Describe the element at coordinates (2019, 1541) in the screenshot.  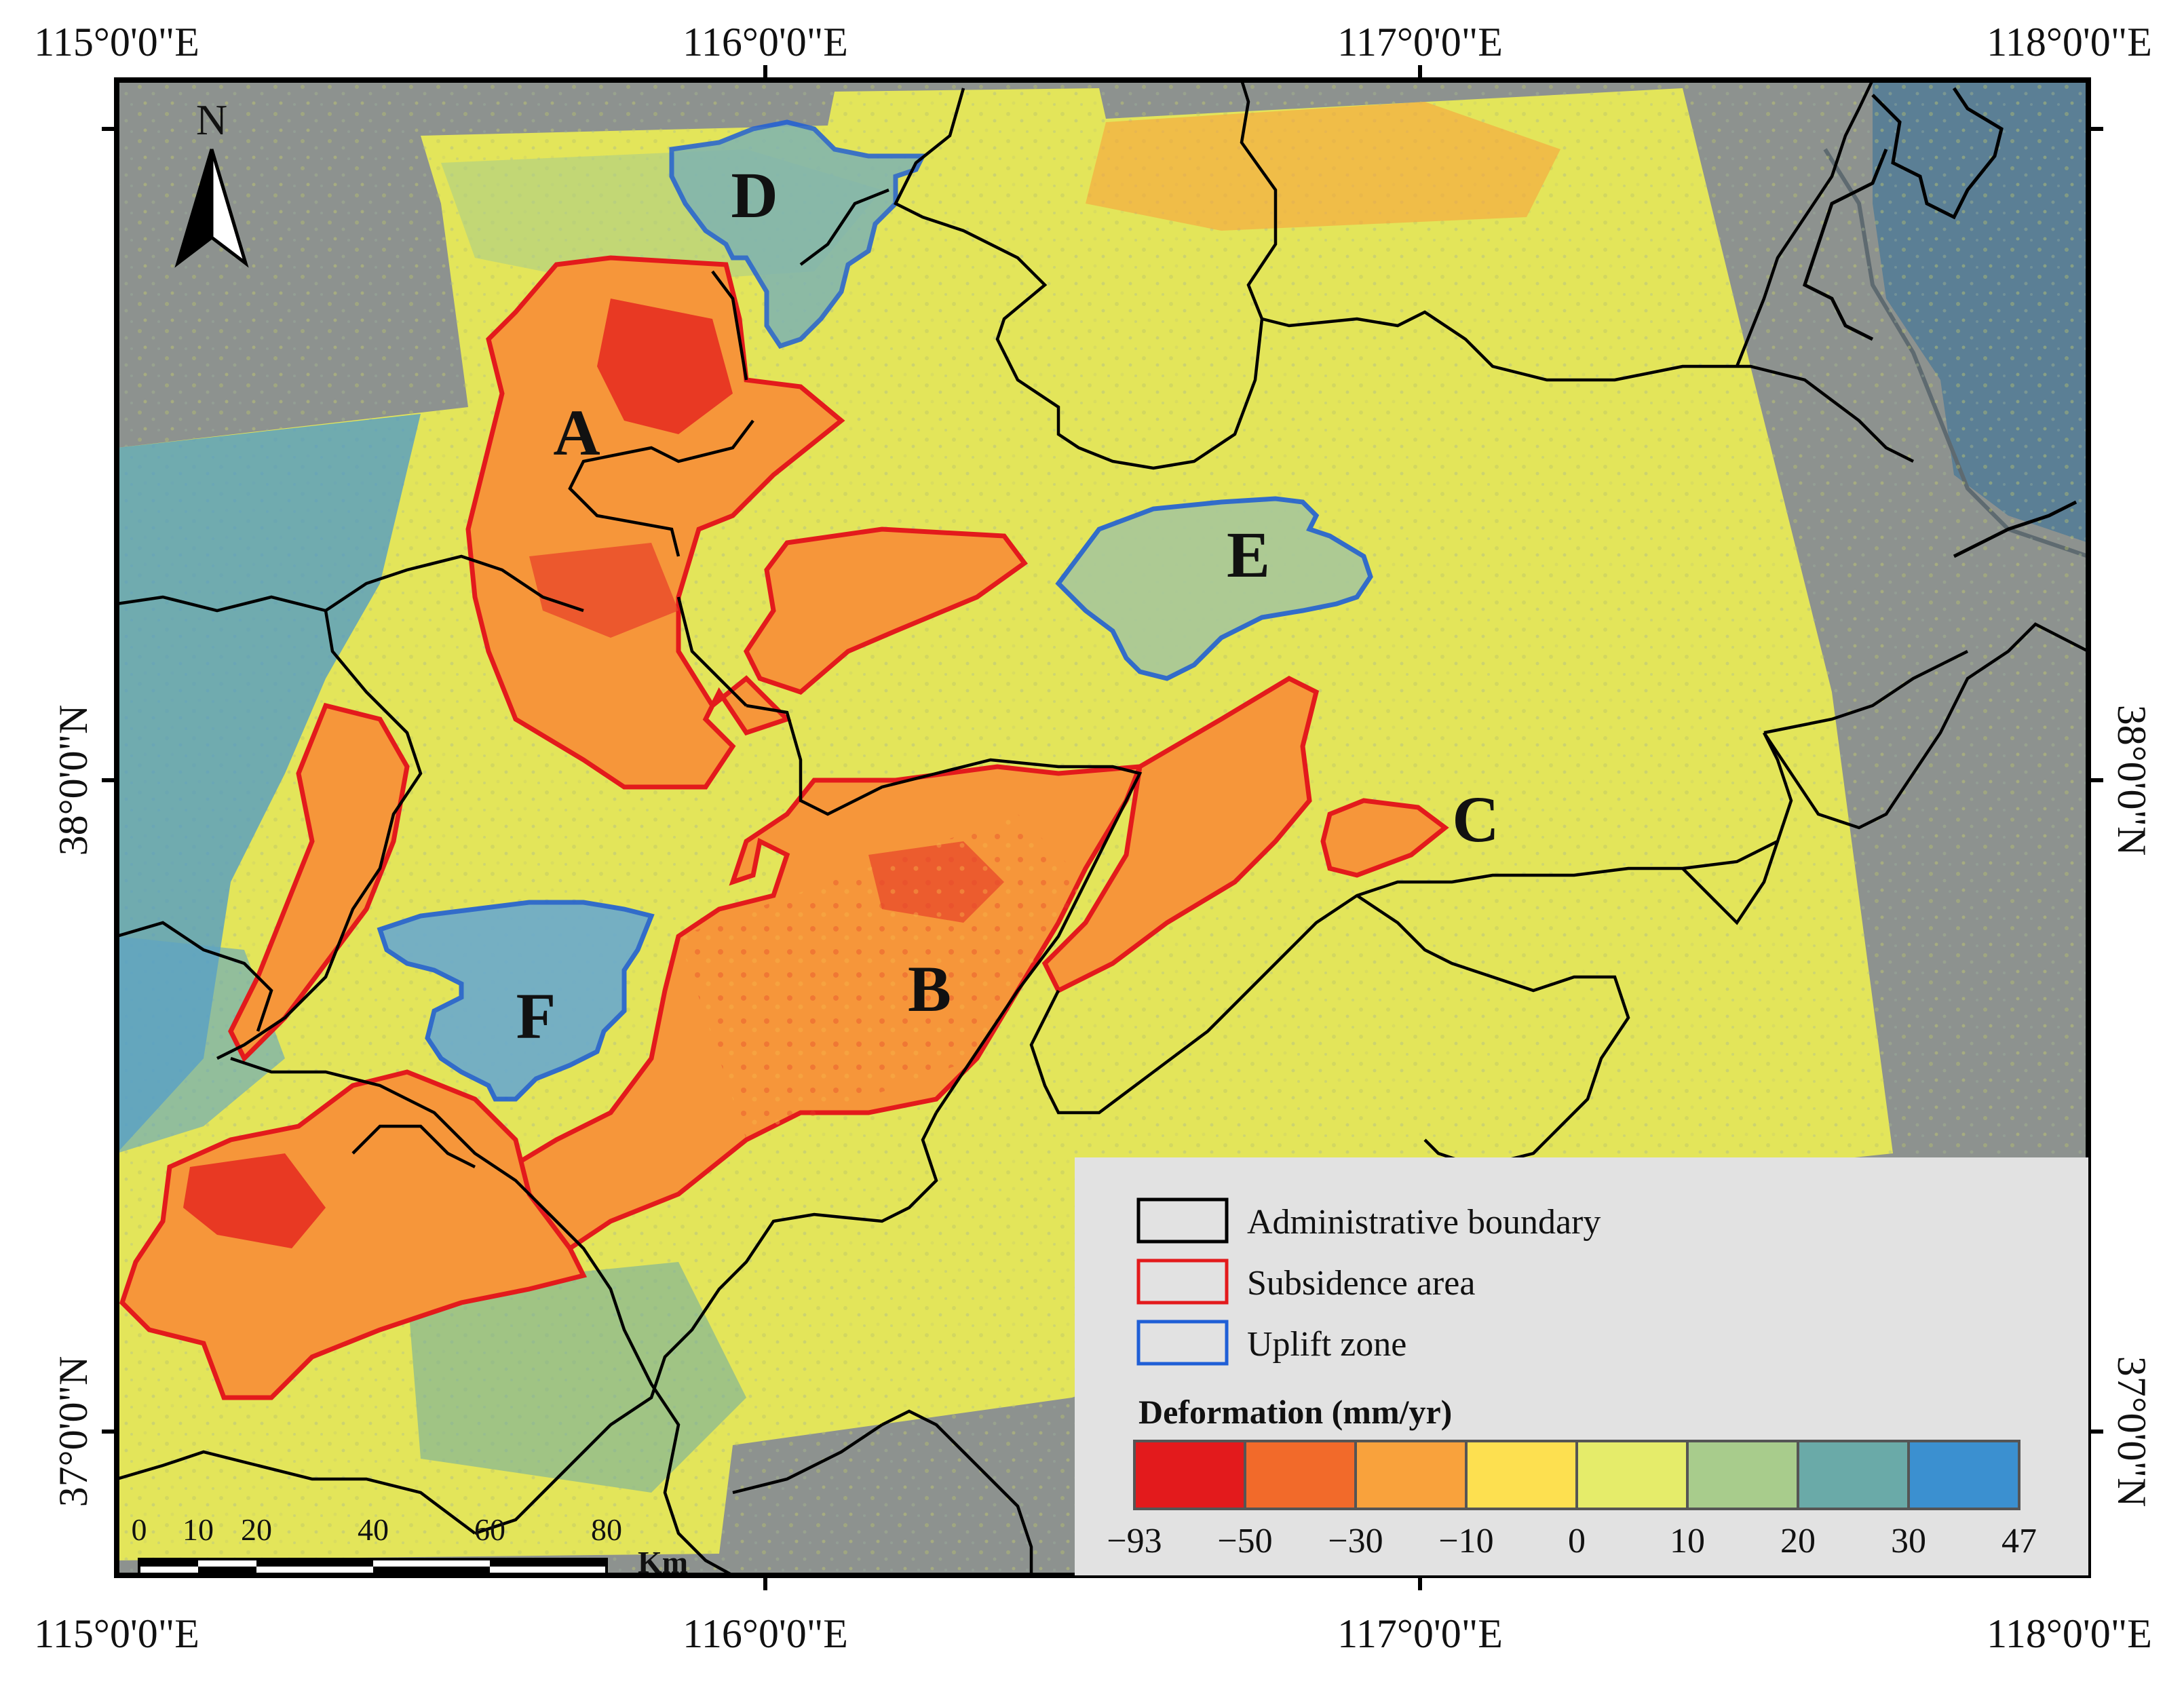
I see `colorbar-tick-8: 47` at that location.